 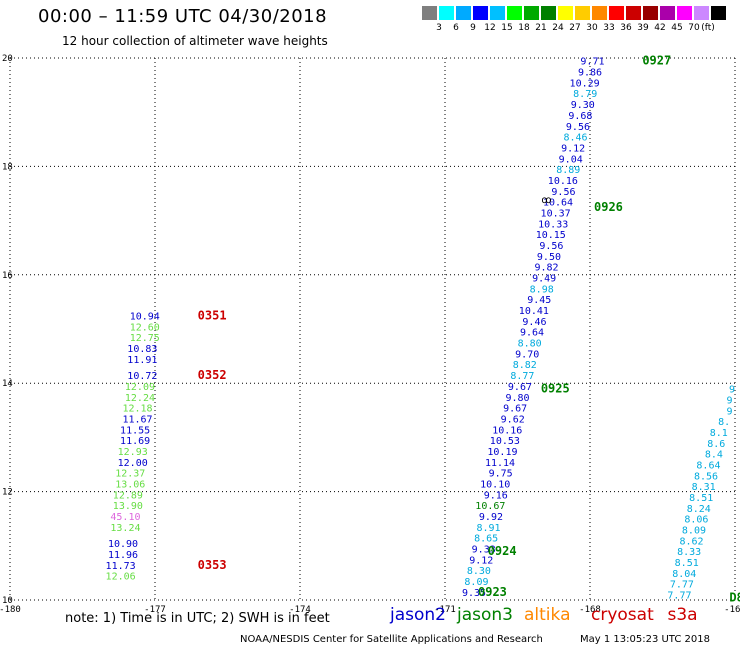 I want to click on wave-height-point: 8., so click(x=724, y=422).